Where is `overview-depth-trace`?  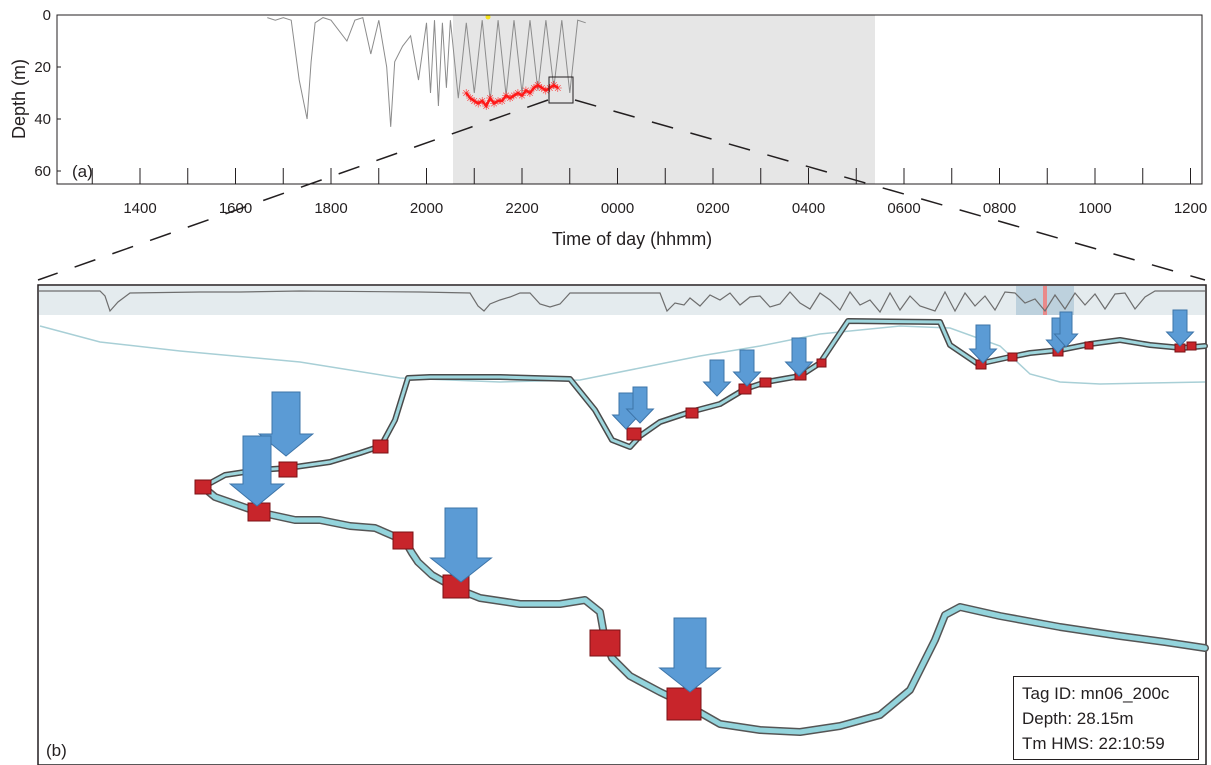 overview-depth-trace is located at coordinates (622, 302).